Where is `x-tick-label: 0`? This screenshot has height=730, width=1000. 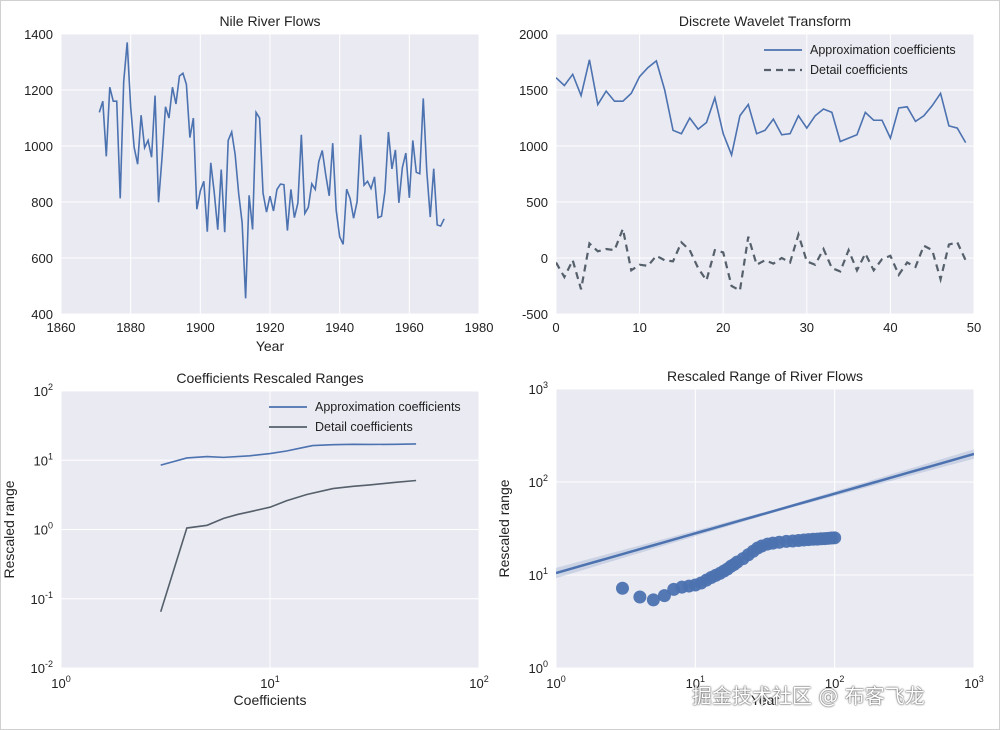
x-tick-label: 0 is located at coordinates (555, 327).